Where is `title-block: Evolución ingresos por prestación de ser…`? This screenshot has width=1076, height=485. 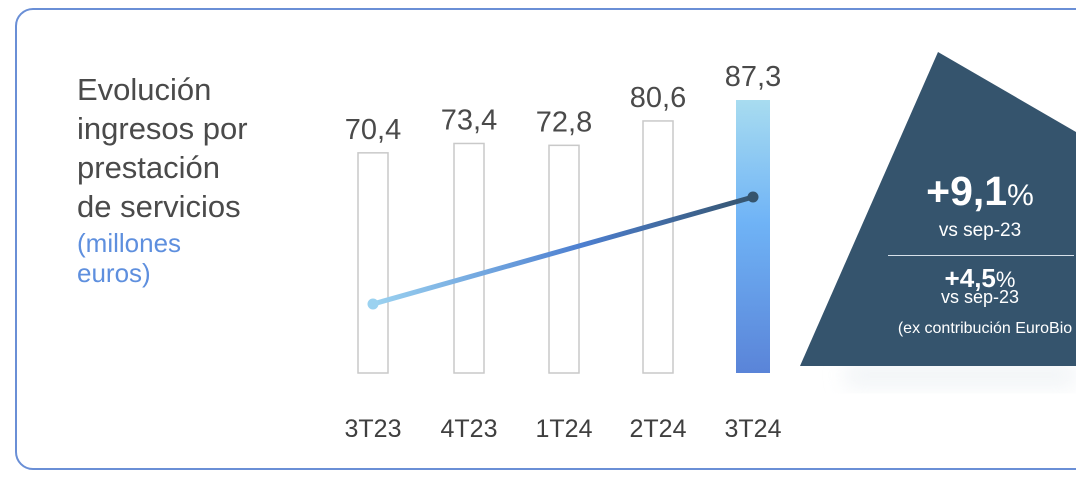 title-block: Evolución ingresos por prestación de ser… is located at coordinates (202, 179).